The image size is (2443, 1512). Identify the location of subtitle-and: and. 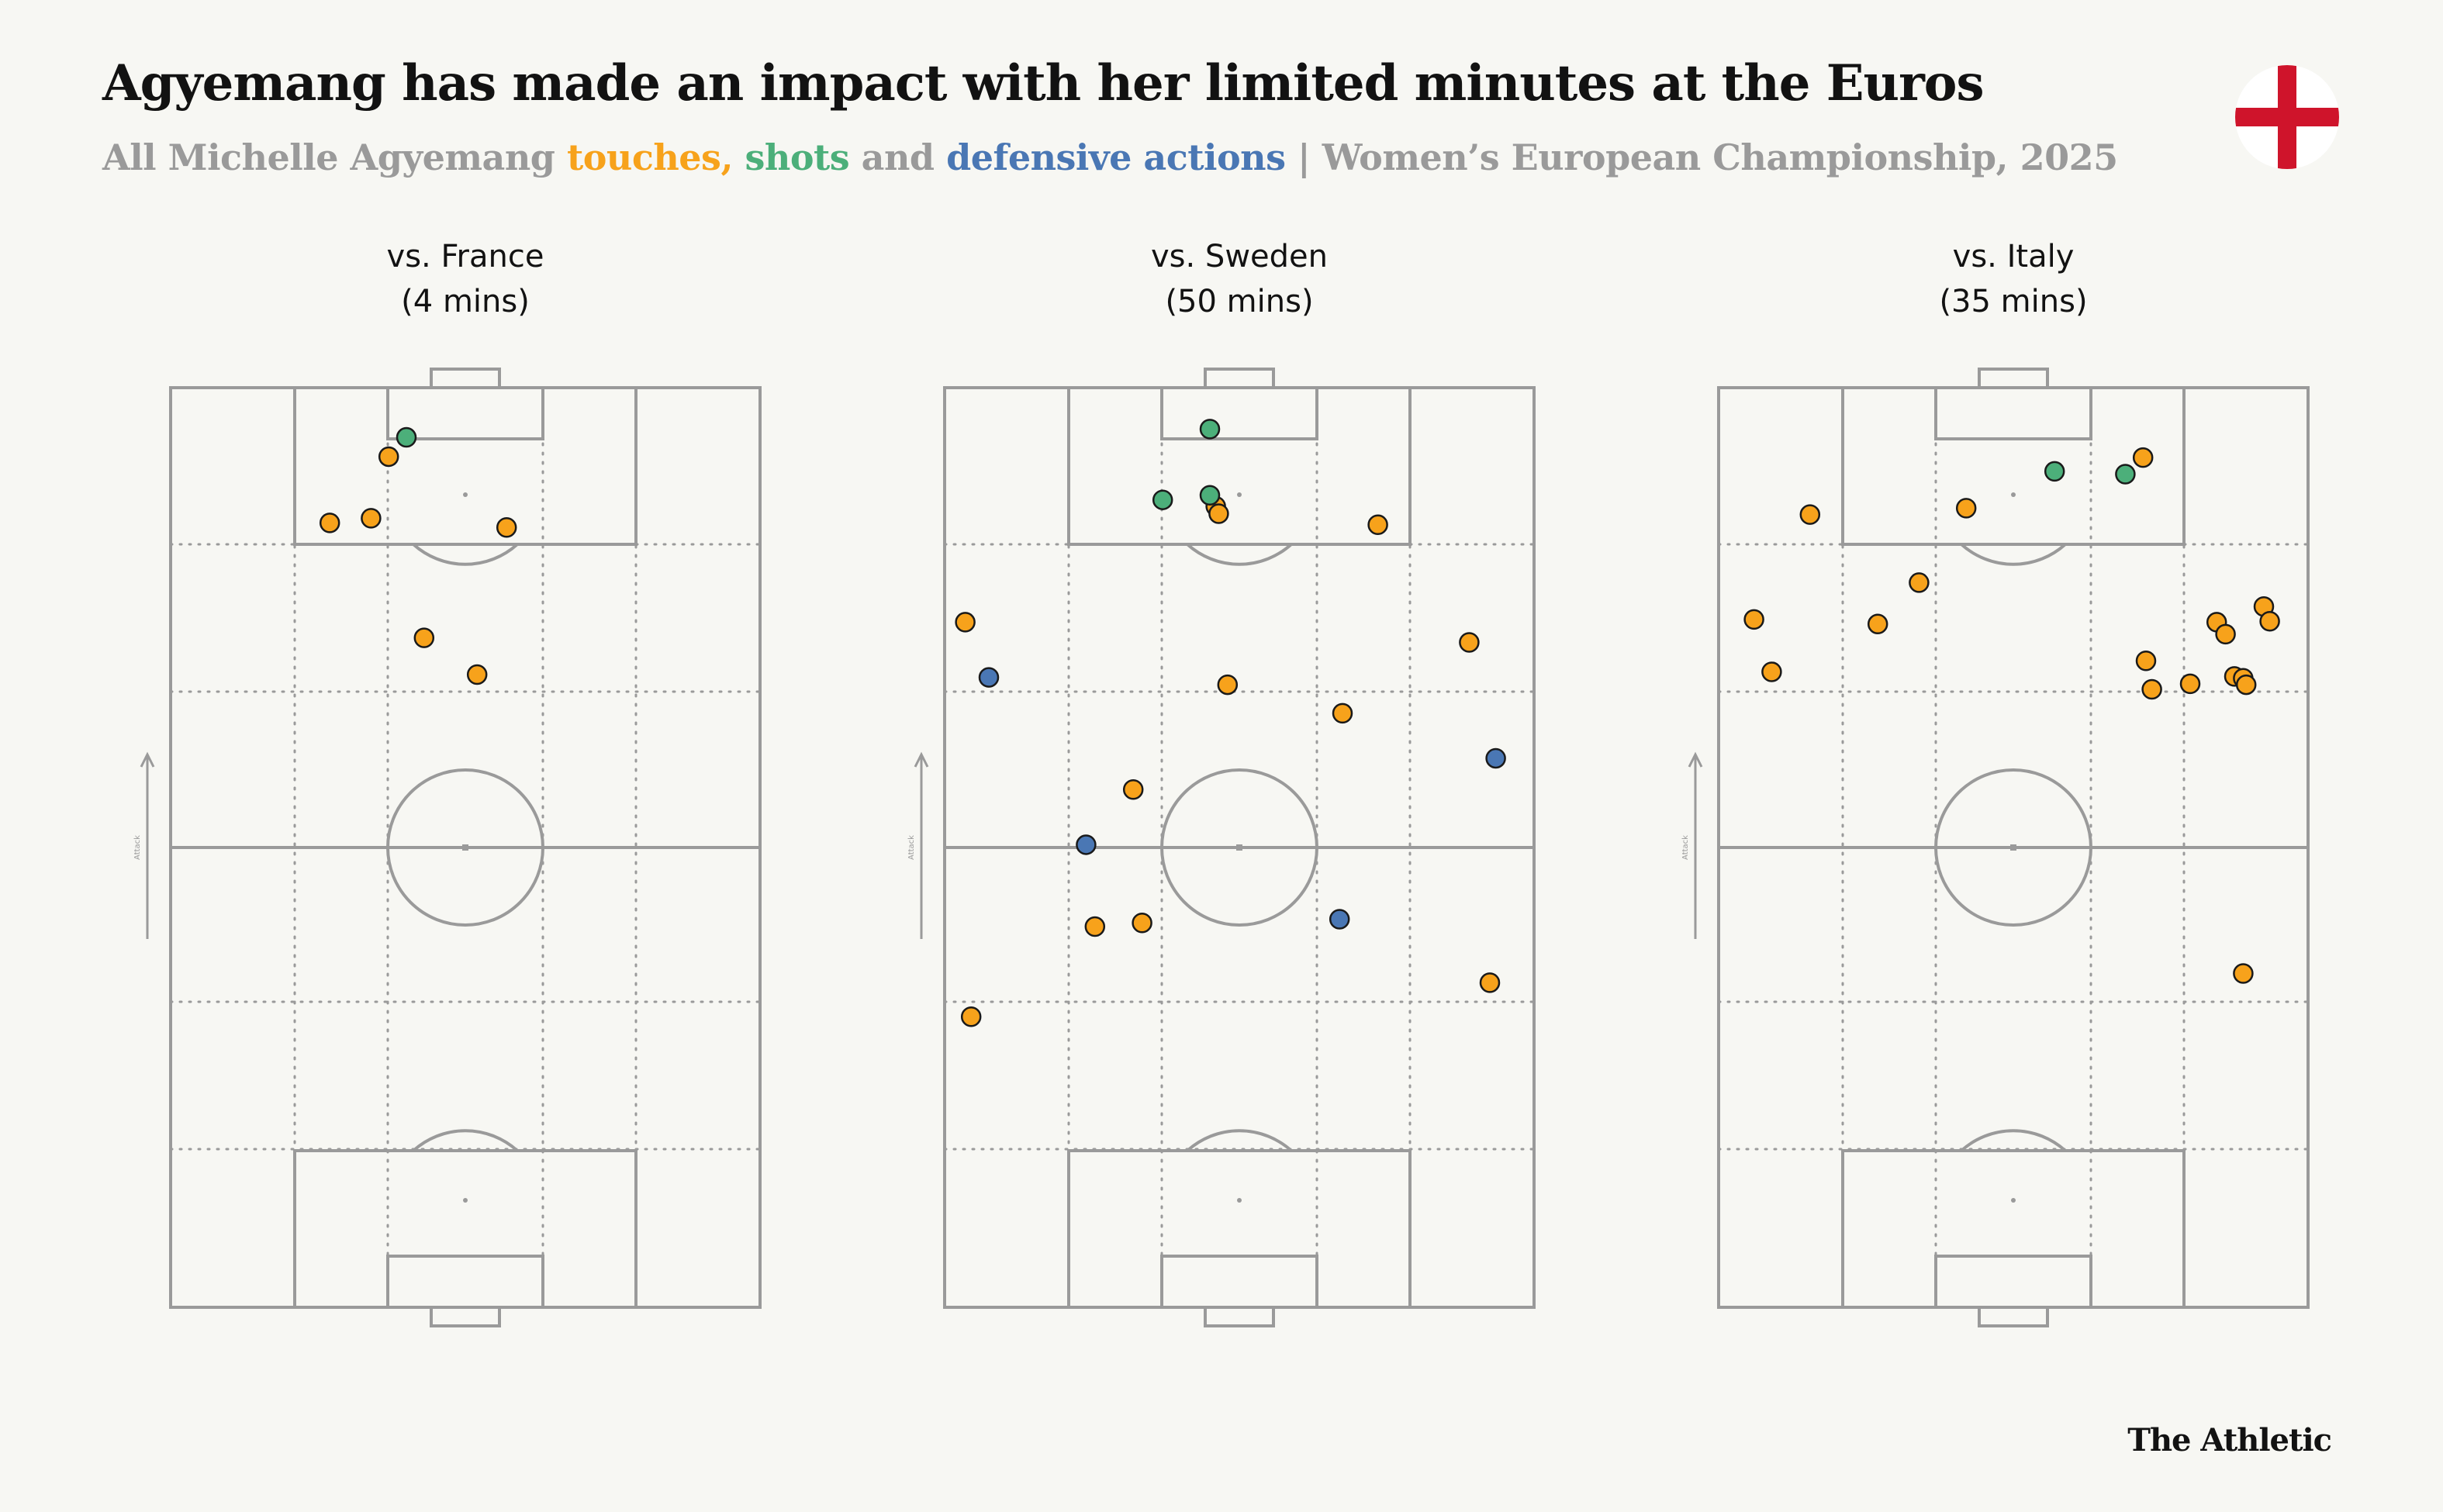
(898, 157).